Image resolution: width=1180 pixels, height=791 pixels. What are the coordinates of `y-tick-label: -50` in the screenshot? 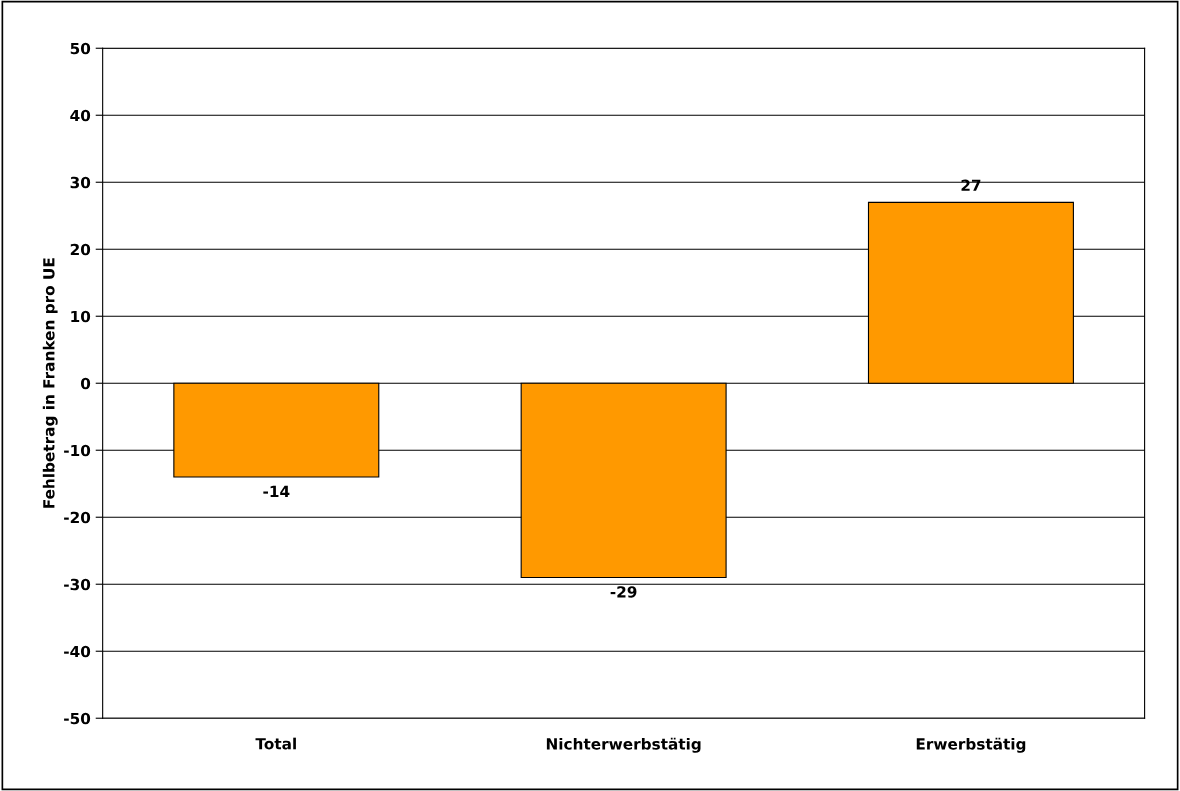 It's located at (77, 718).